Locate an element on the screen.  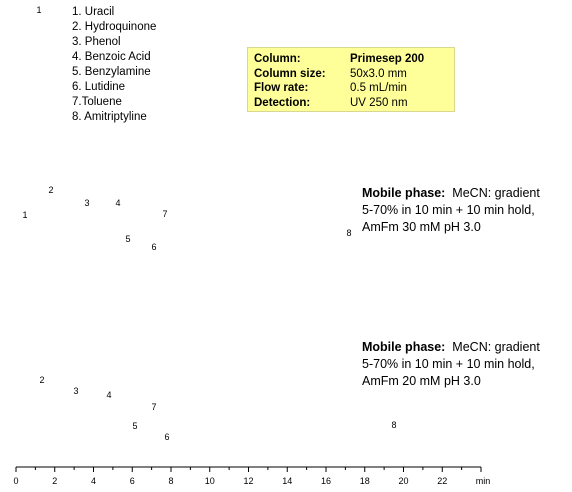
condition-detection: Detection: UV 250 nm is located at coordinates (354, 103).